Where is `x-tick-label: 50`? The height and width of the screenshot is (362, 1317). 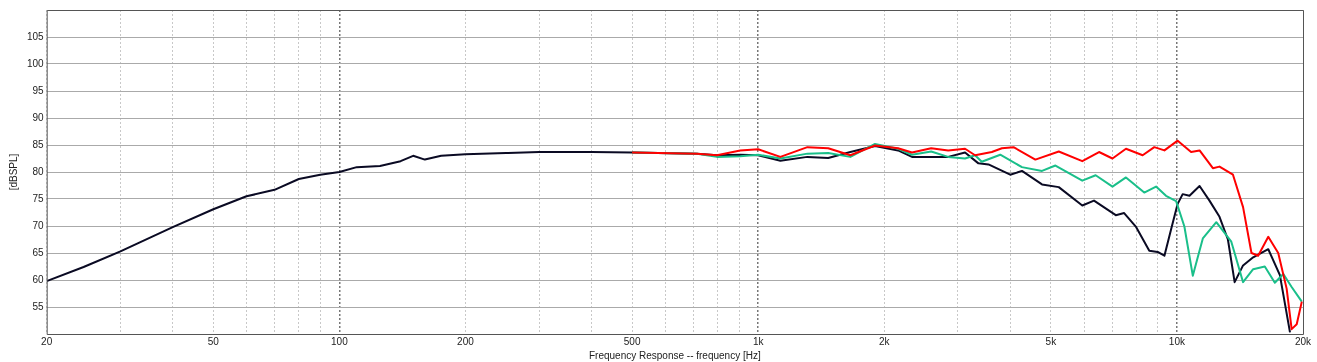 x-tick-label: 50 is located at coordinates (213, 341).